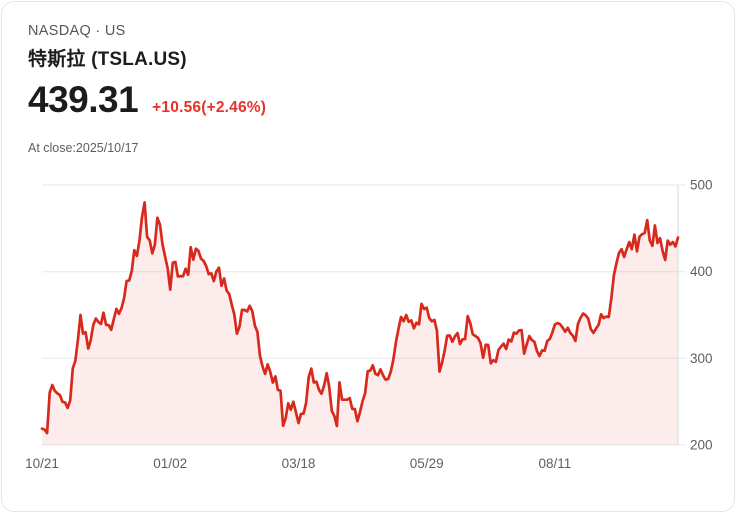  Describe the element at coordinates (42, 463) in the screenshot. I see `x-axis-tick-label: 10/21` at that location.